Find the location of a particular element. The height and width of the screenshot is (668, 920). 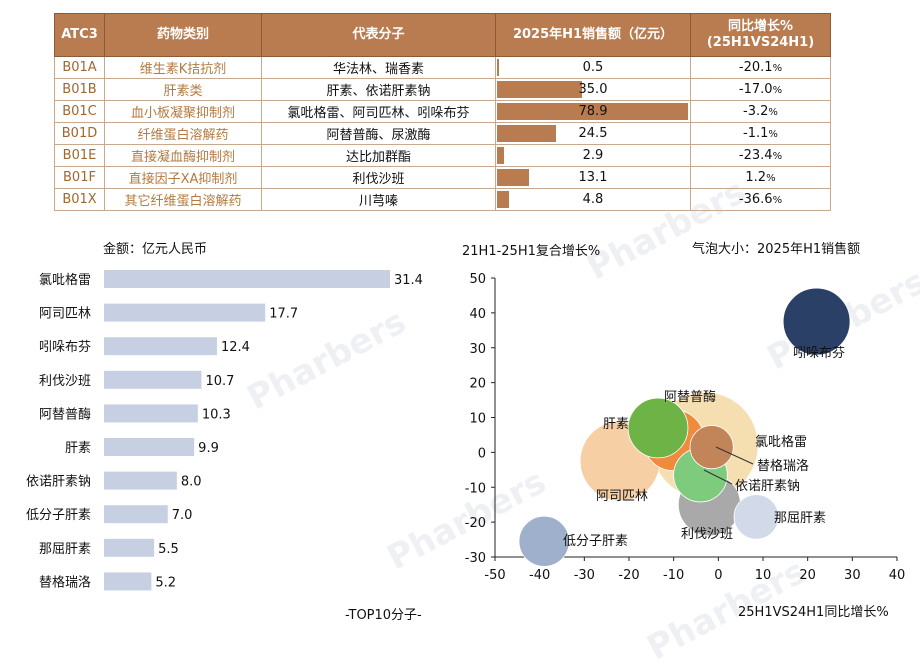

molecules-cell: 川芎嗪 is located at coordinates (378, 199).